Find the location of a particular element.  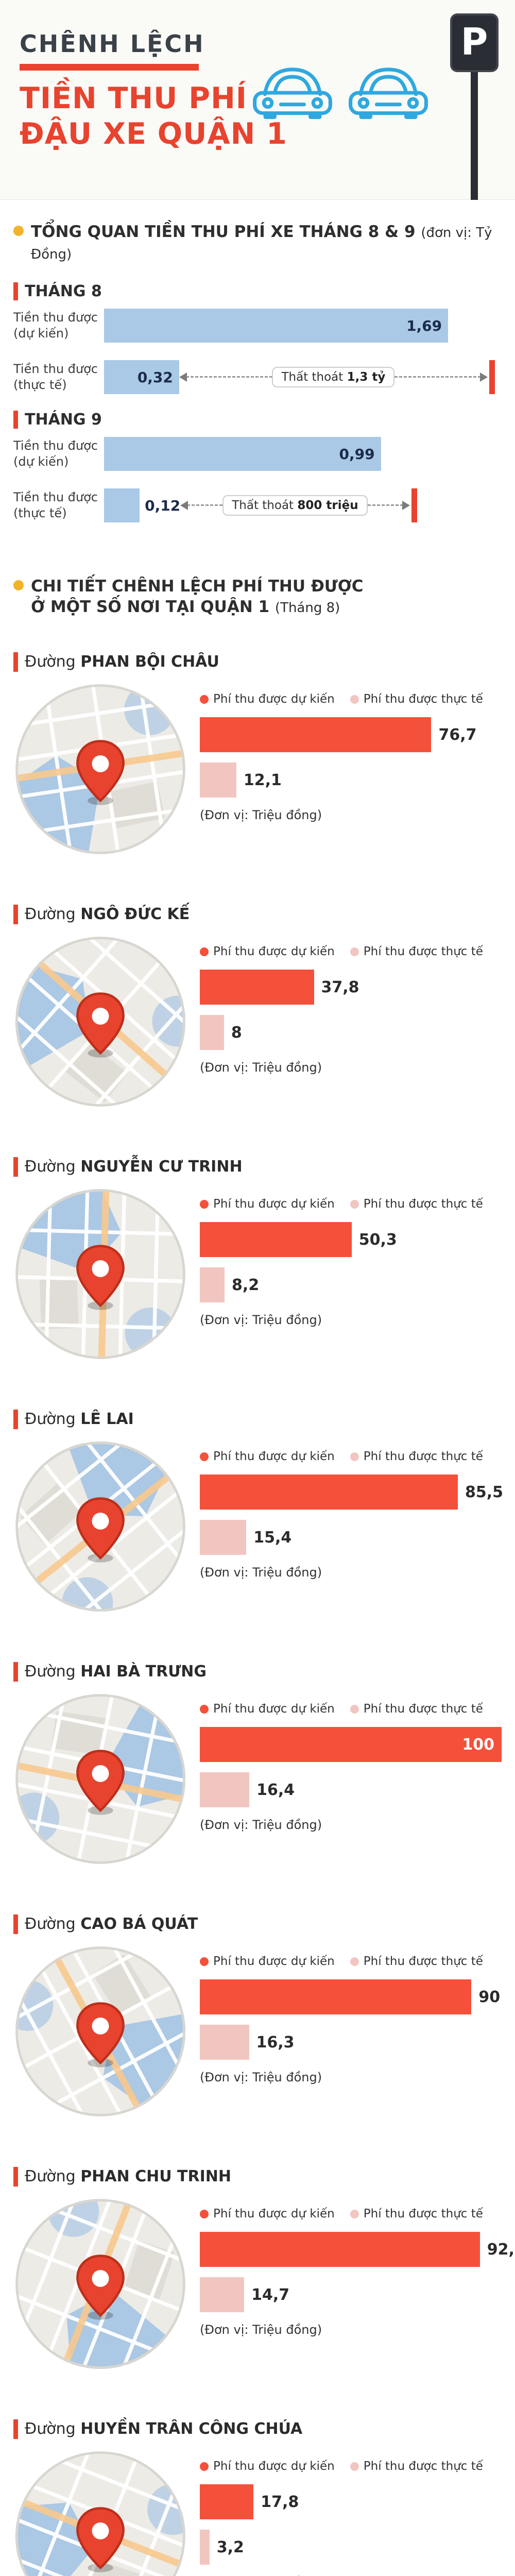

expected-value: 37,8 is located at coordinates (340, 987).